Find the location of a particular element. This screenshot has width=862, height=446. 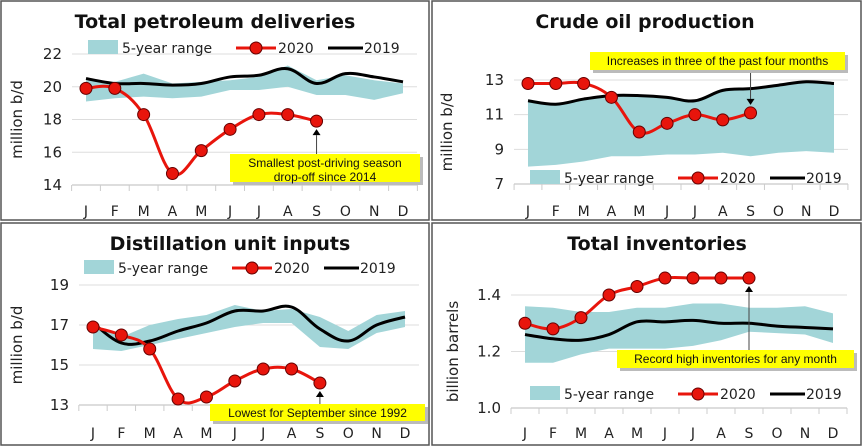

annotation-text: drop-off since 2014 is located at coordinates (325, 177).